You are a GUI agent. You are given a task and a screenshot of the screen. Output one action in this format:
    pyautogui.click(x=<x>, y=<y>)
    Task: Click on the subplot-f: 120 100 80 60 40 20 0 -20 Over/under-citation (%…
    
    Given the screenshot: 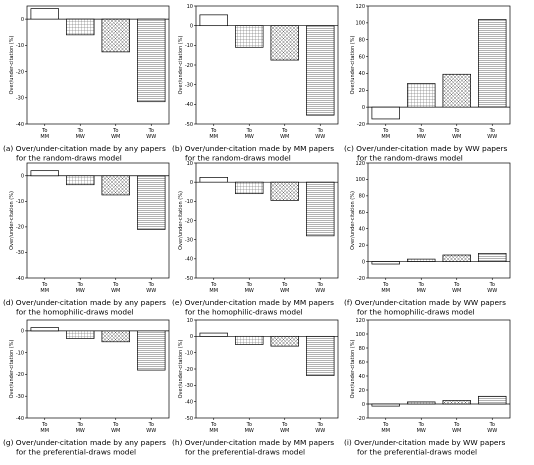 What is the action you would take?
    pyautogui.click(x=427, y=239)
    